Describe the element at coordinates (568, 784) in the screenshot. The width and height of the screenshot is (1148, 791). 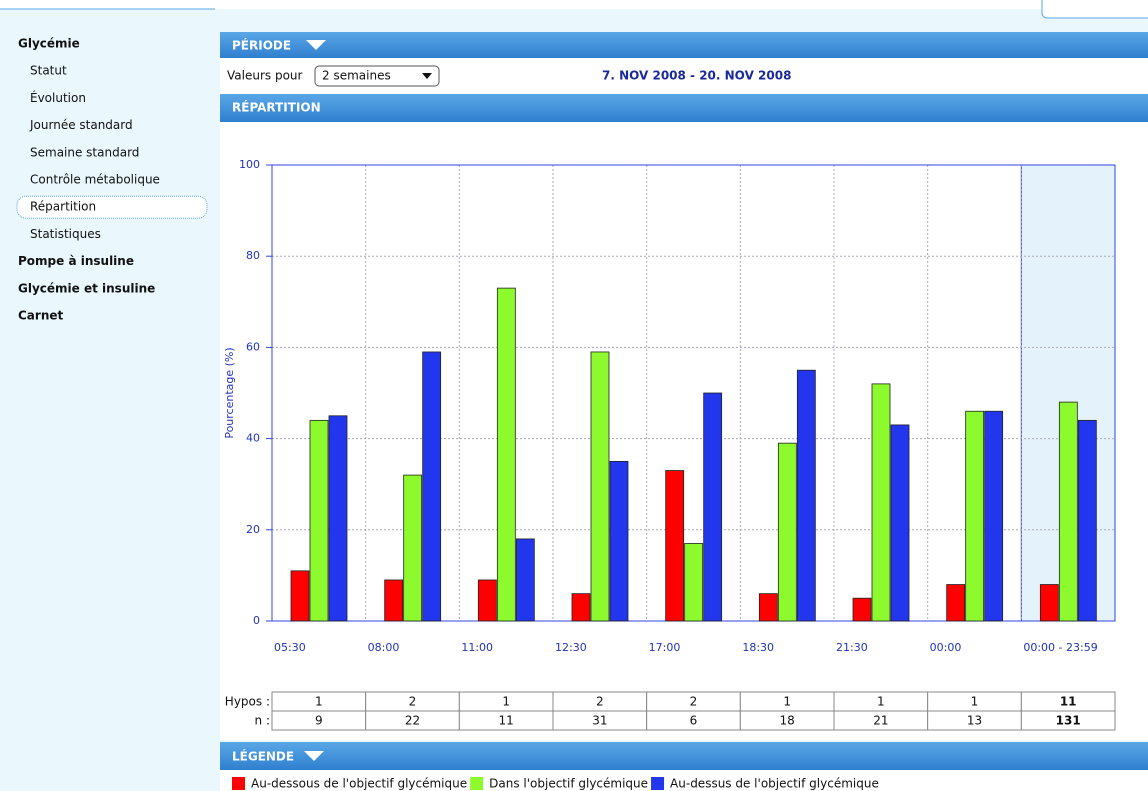
I see `legend-label: Dans l'objectif glycémique` at that location.